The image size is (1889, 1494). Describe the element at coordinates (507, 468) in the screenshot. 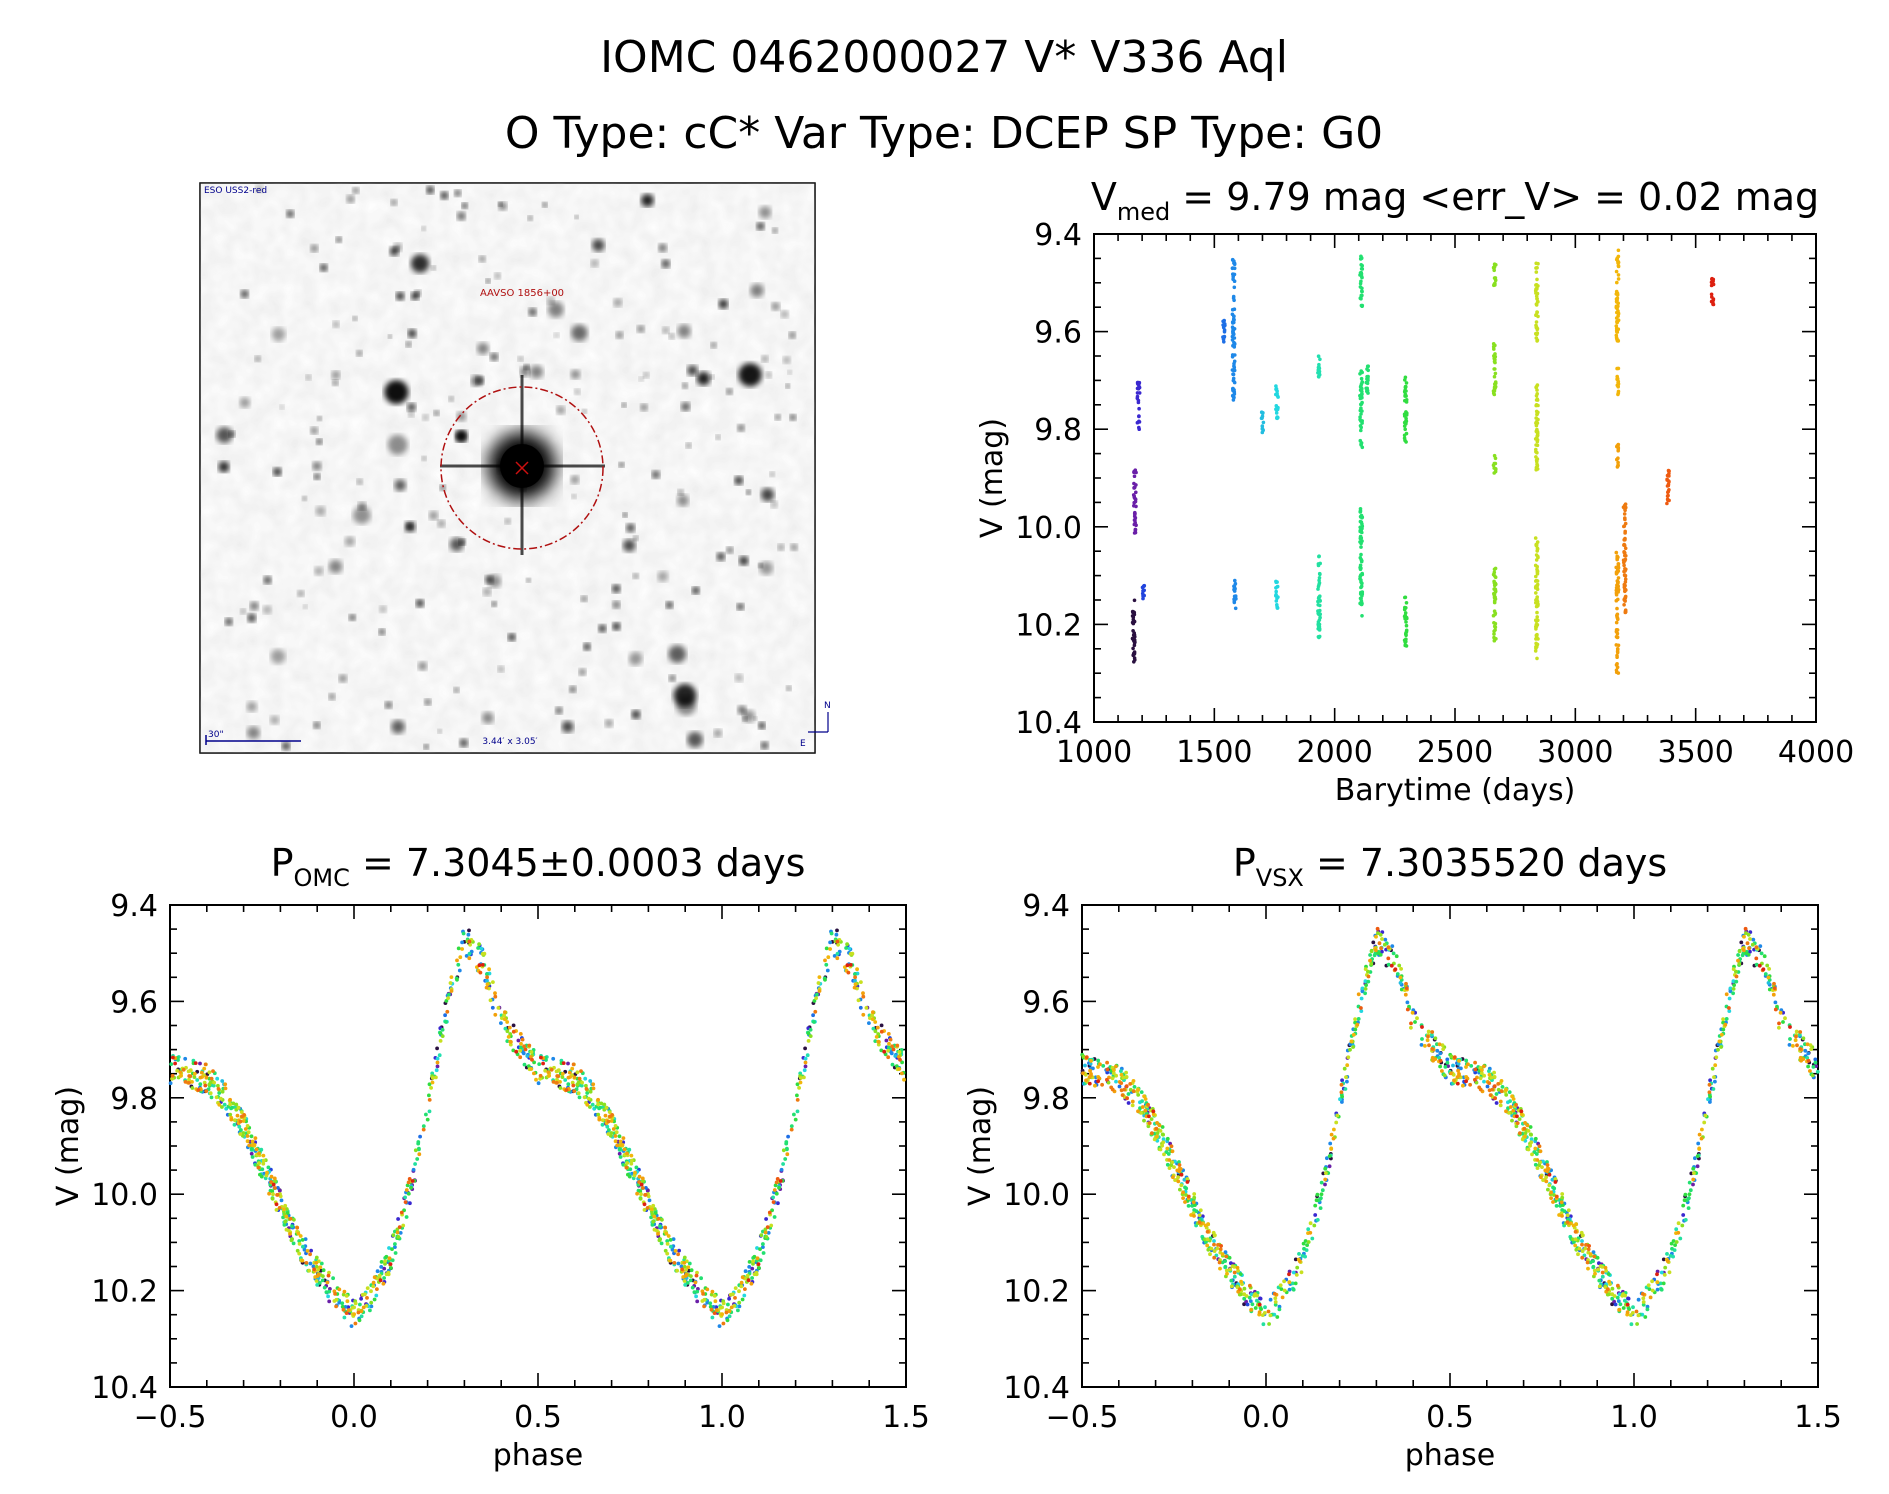

I see `star-field` at that location.